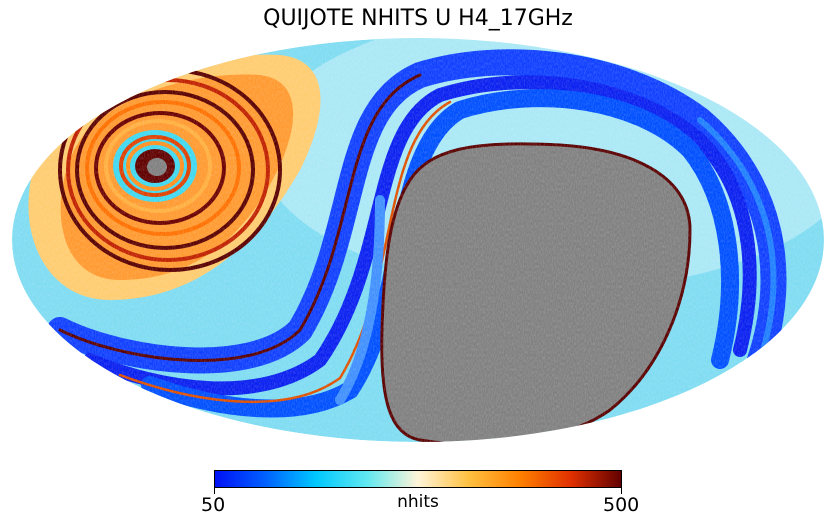 This screenshot has height=526, width=836. I want to click on colorbar-gradient, so click(418, 479).